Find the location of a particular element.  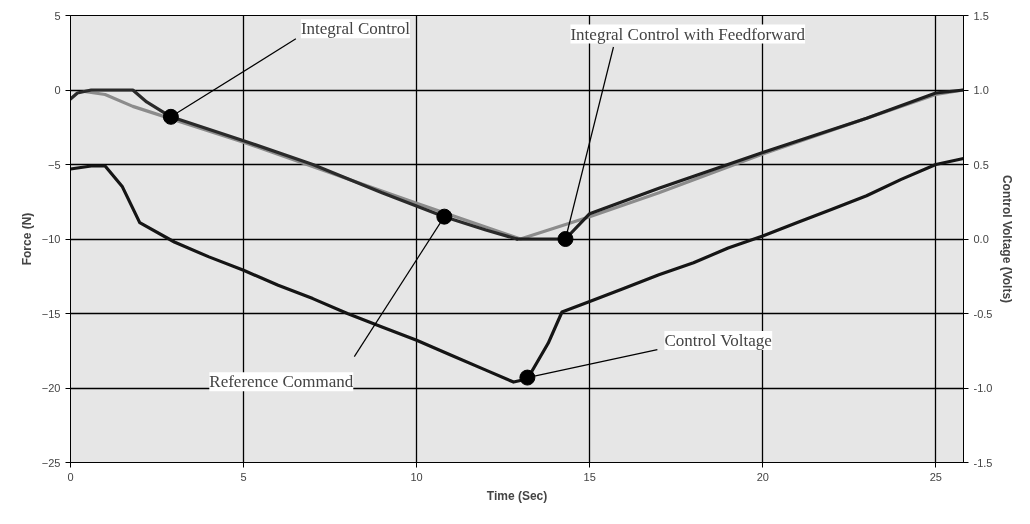

y-axis-title: Force (N) is located at coordinates (26, 239).